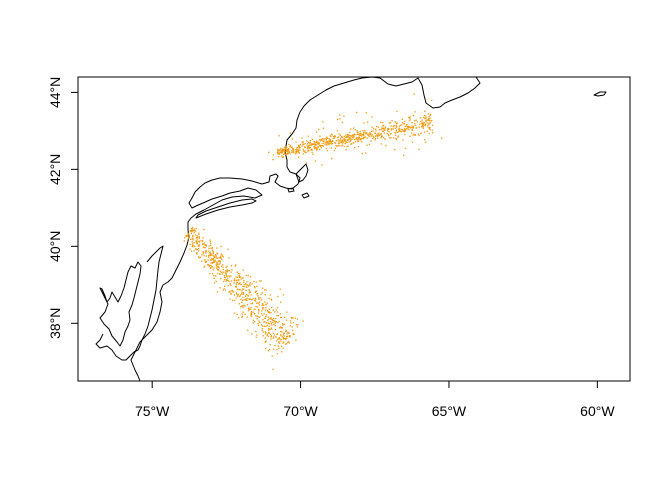 The height and width of the screenshot is (480, 672). What do you see at coordinates (600, 94) in the screenshot?
I see `coastline-nova-scotia-tip` at bounding box center [600, 94].